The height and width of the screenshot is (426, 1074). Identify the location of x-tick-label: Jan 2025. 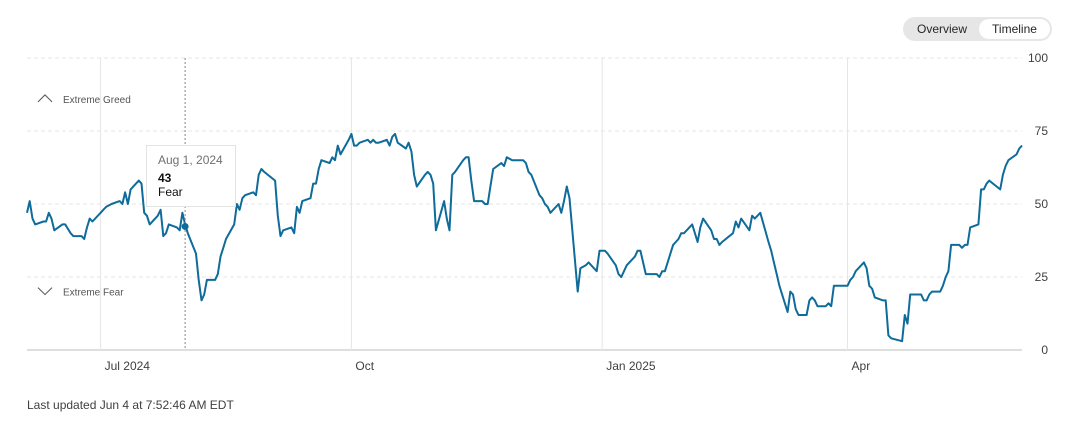
(631, 366).